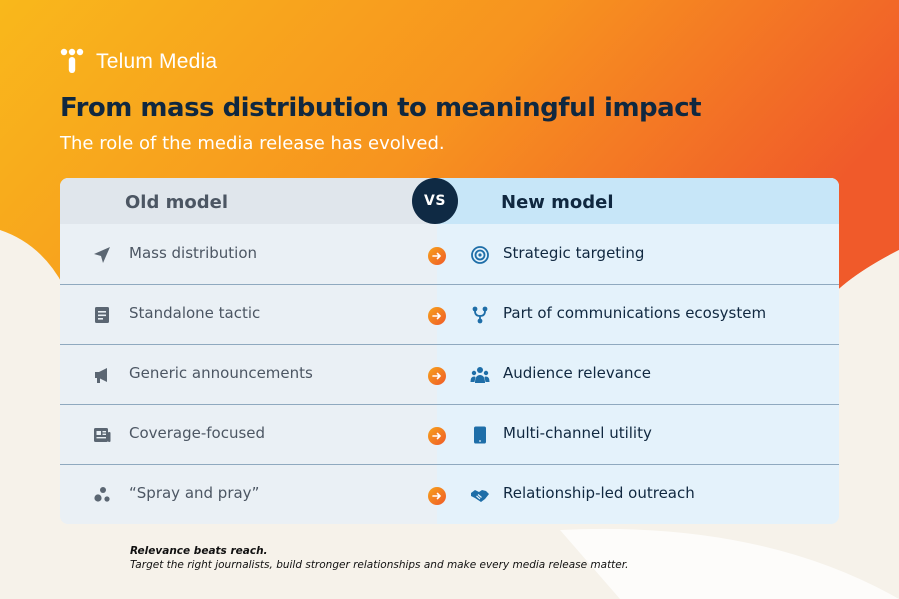 This screenshot has width=899, height=599. What do you see at coordinates (480, 375) in the screenshot?
I see `audience-icon` at bounding box center [480, 375].